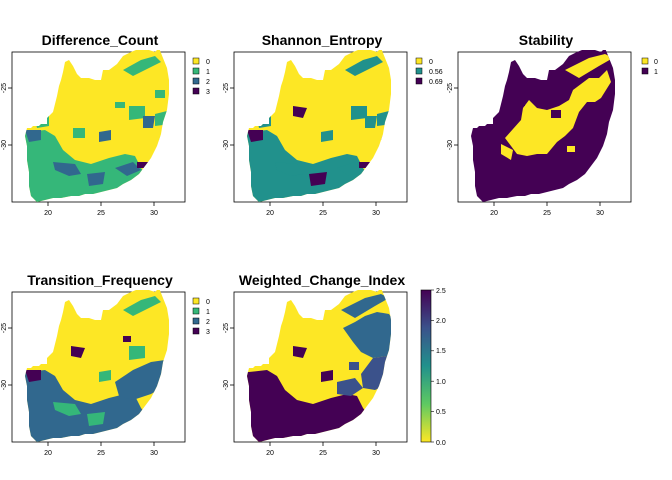 The image size is (672, 480). I want to click on panel-title: Stability, so click(546, 40).